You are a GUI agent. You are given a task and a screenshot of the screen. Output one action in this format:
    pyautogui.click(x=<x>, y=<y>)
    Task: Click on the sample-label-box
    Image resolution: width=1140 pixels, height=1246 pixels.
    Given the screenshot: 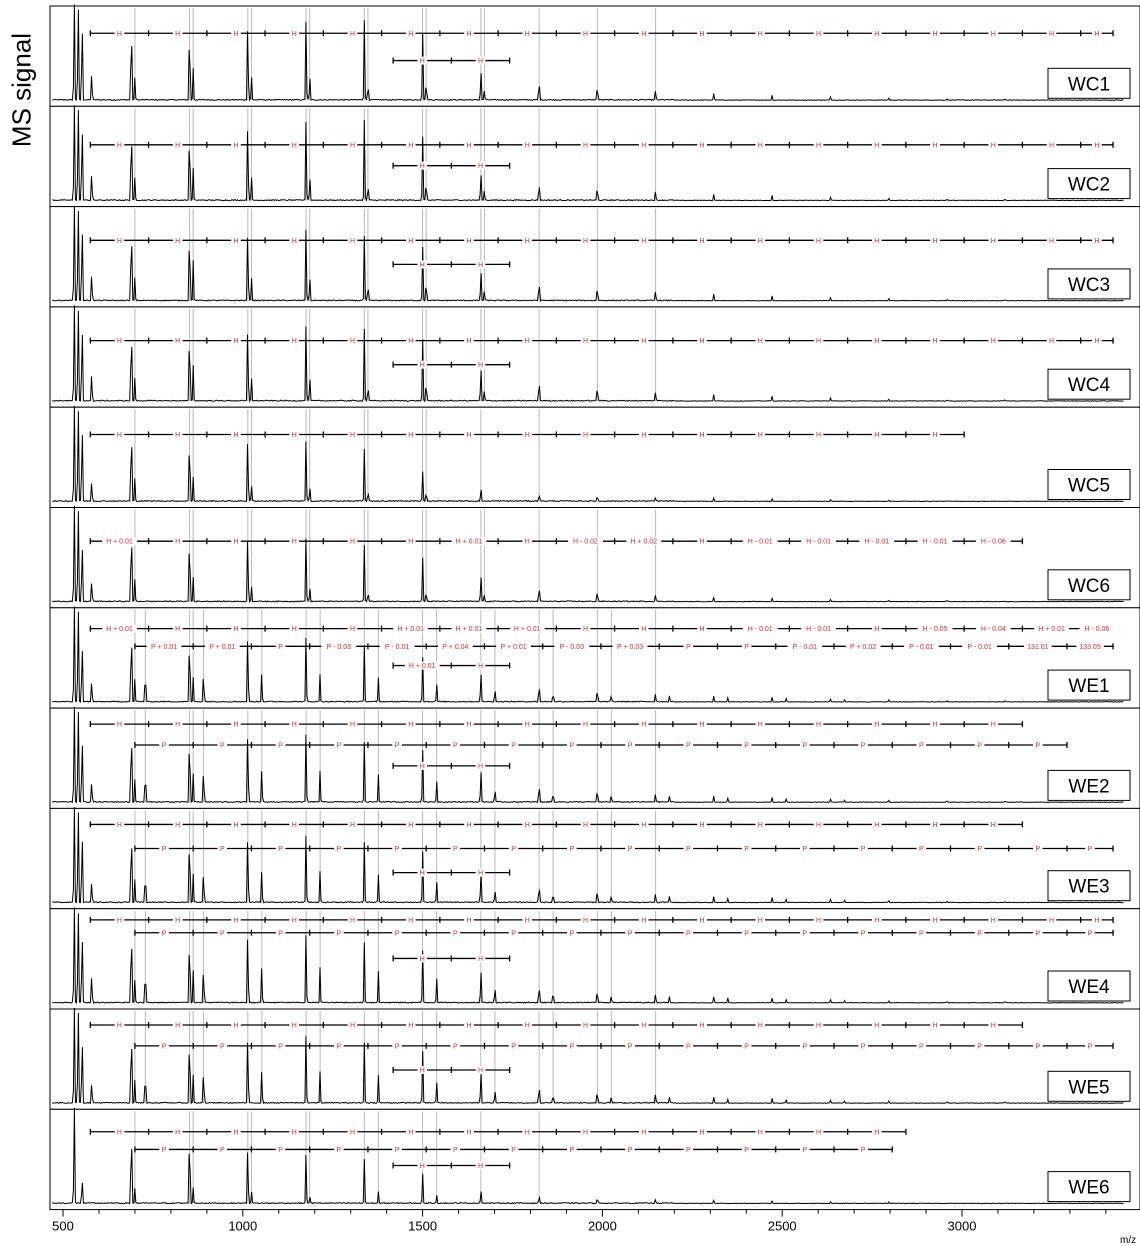 What is the action you would take?
    pyautogui.click(x=1089, y=284)
    